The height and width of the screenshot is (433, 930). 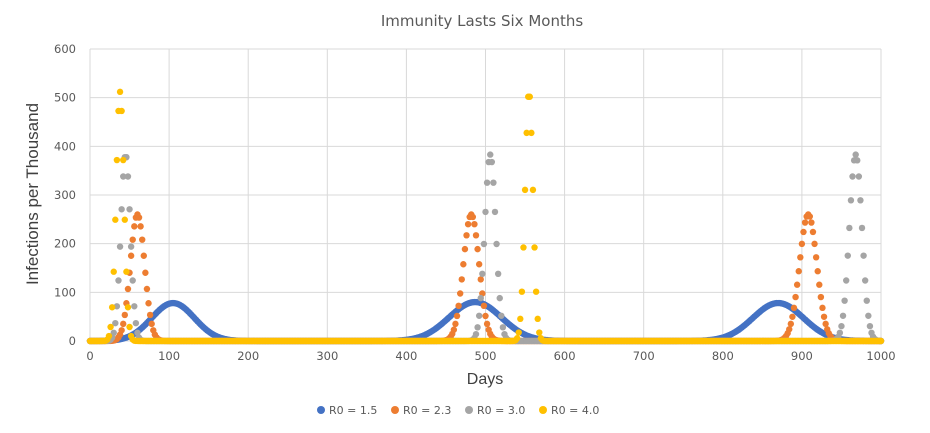 What do you see at coordinates (89, 356) in the screenshot?
I see `x-tick-label: 0` at bounding box center [89, 356].